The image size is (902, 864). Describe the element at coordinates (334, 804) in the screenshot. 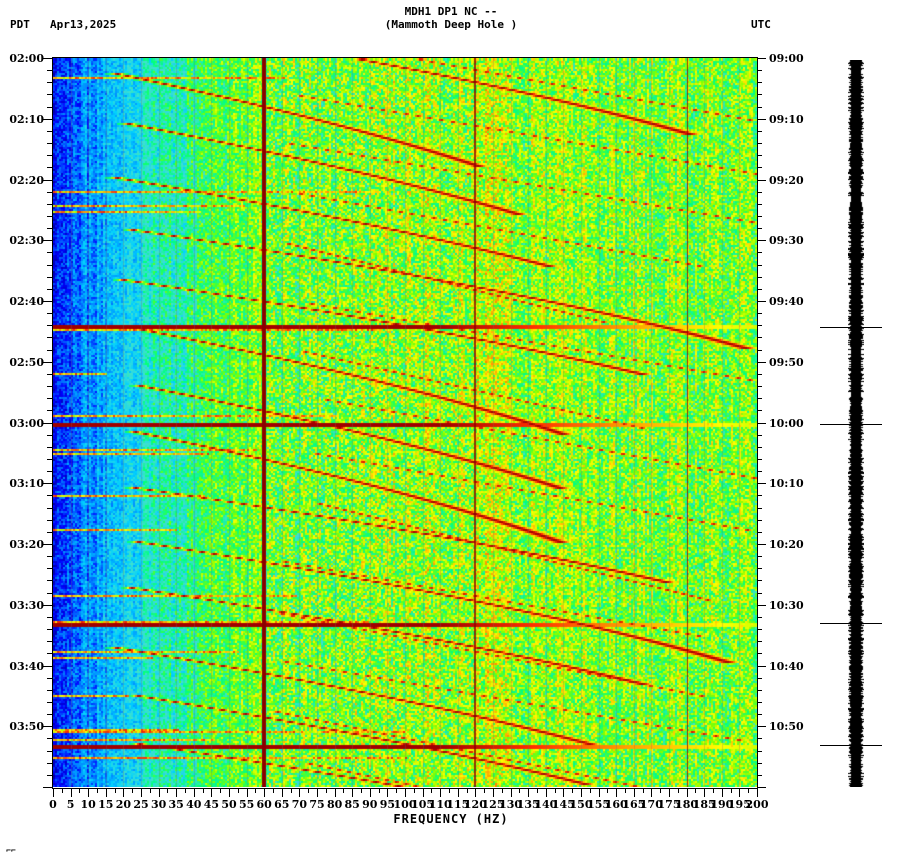

I see `frequency-label: 80` at that location.